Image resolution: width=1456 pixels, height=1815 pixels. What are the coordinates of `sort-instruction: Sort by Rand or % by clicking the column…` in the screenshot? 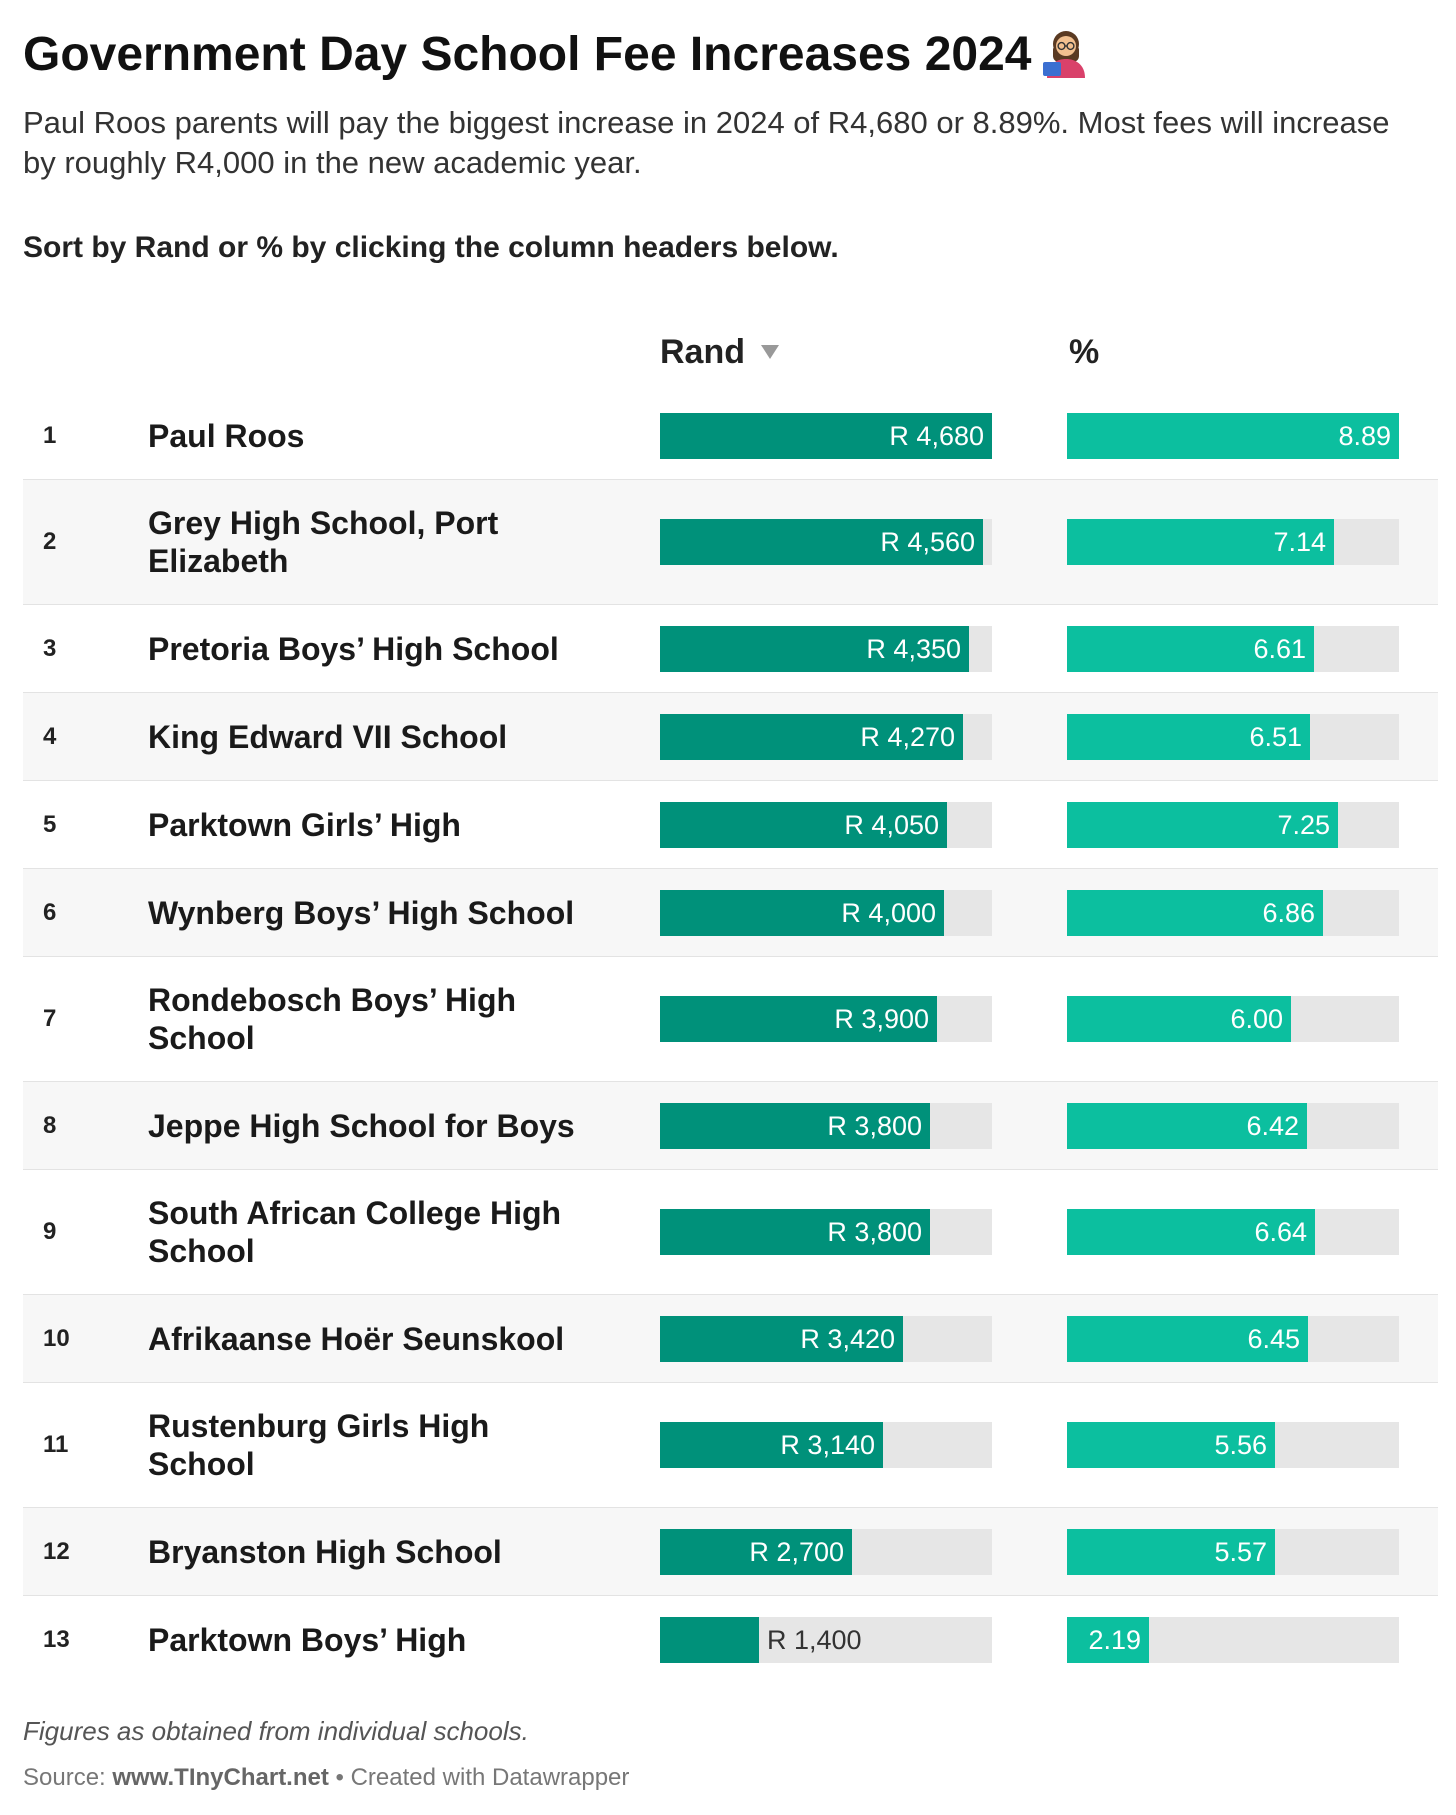 It's located at (431, 247).